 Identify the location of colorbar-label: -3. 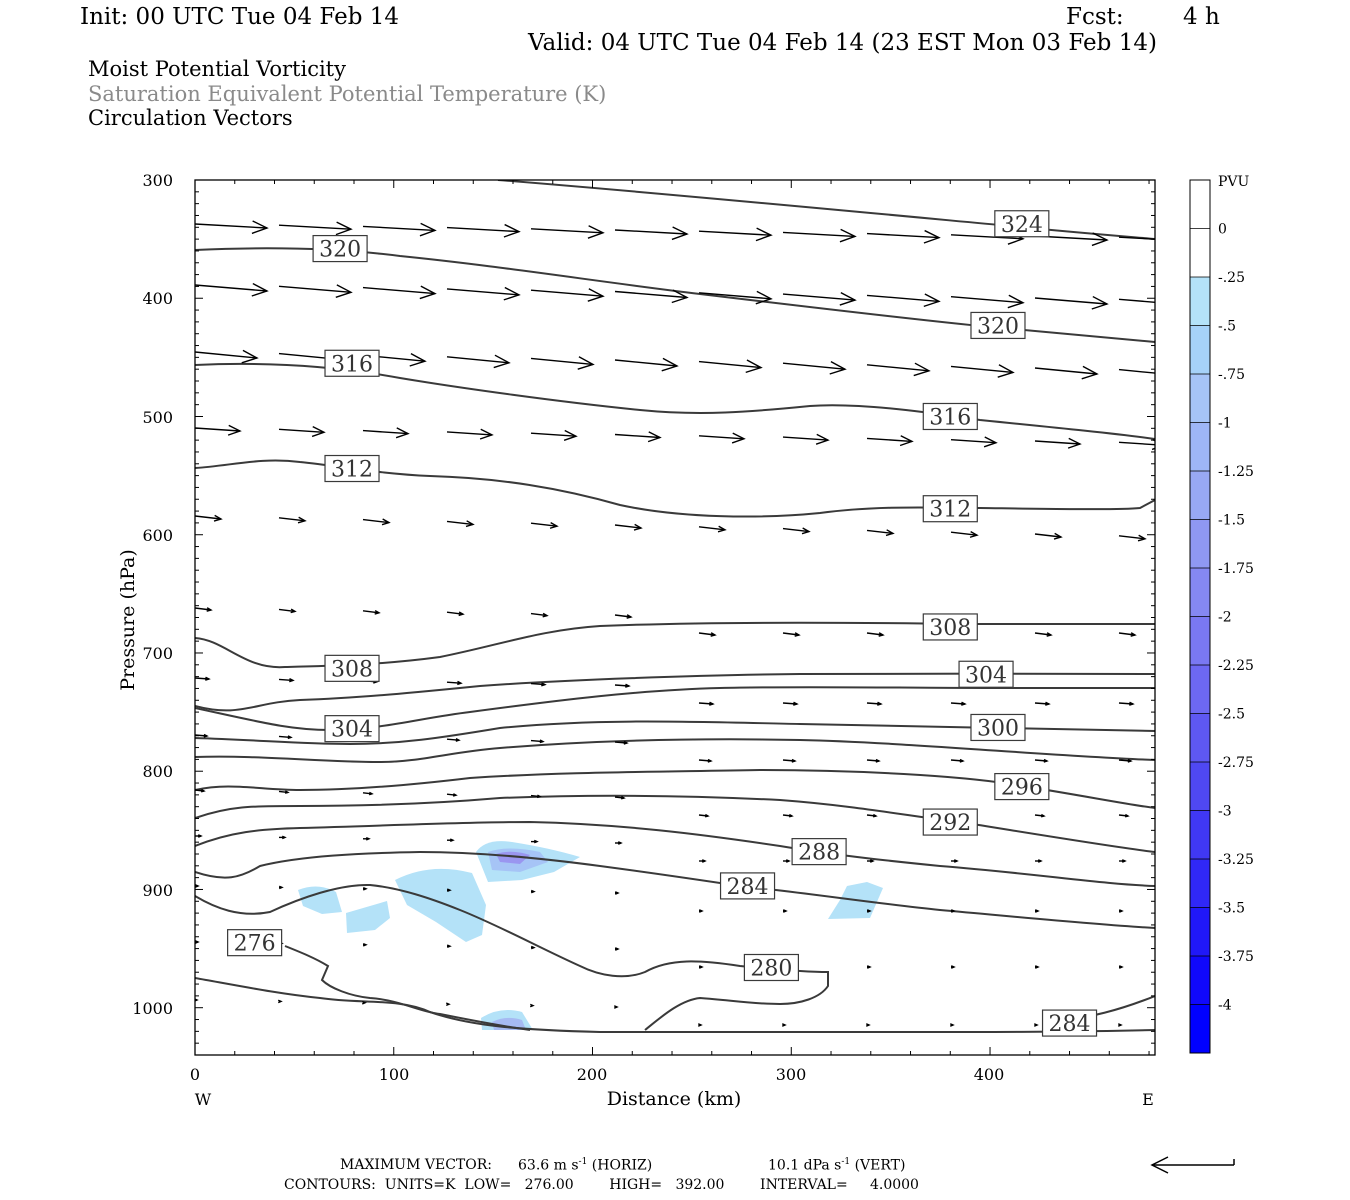
(1225, 812).